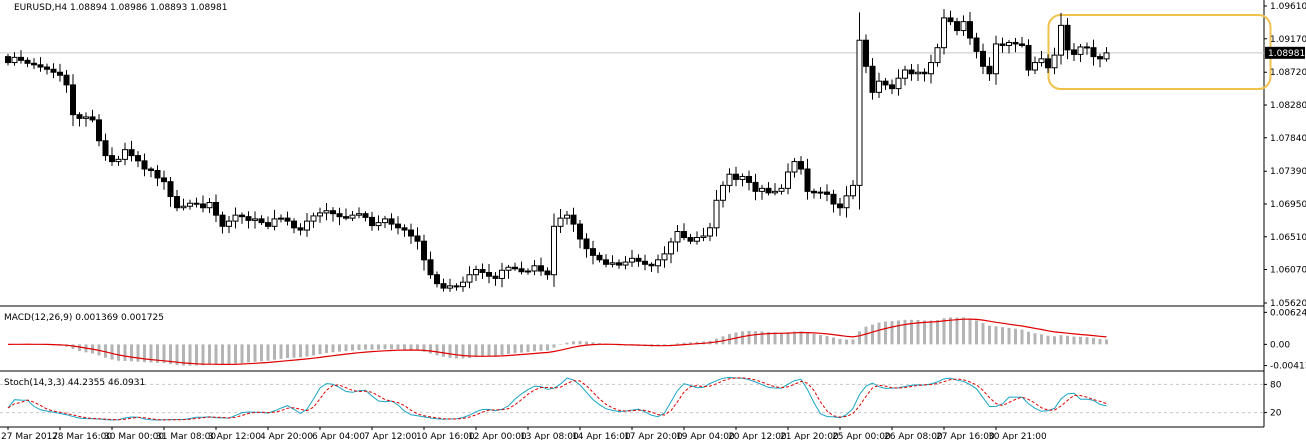  Describe the element at coordinates (1285, 52) in the screenshot. I see `current-price-tag` at that location.